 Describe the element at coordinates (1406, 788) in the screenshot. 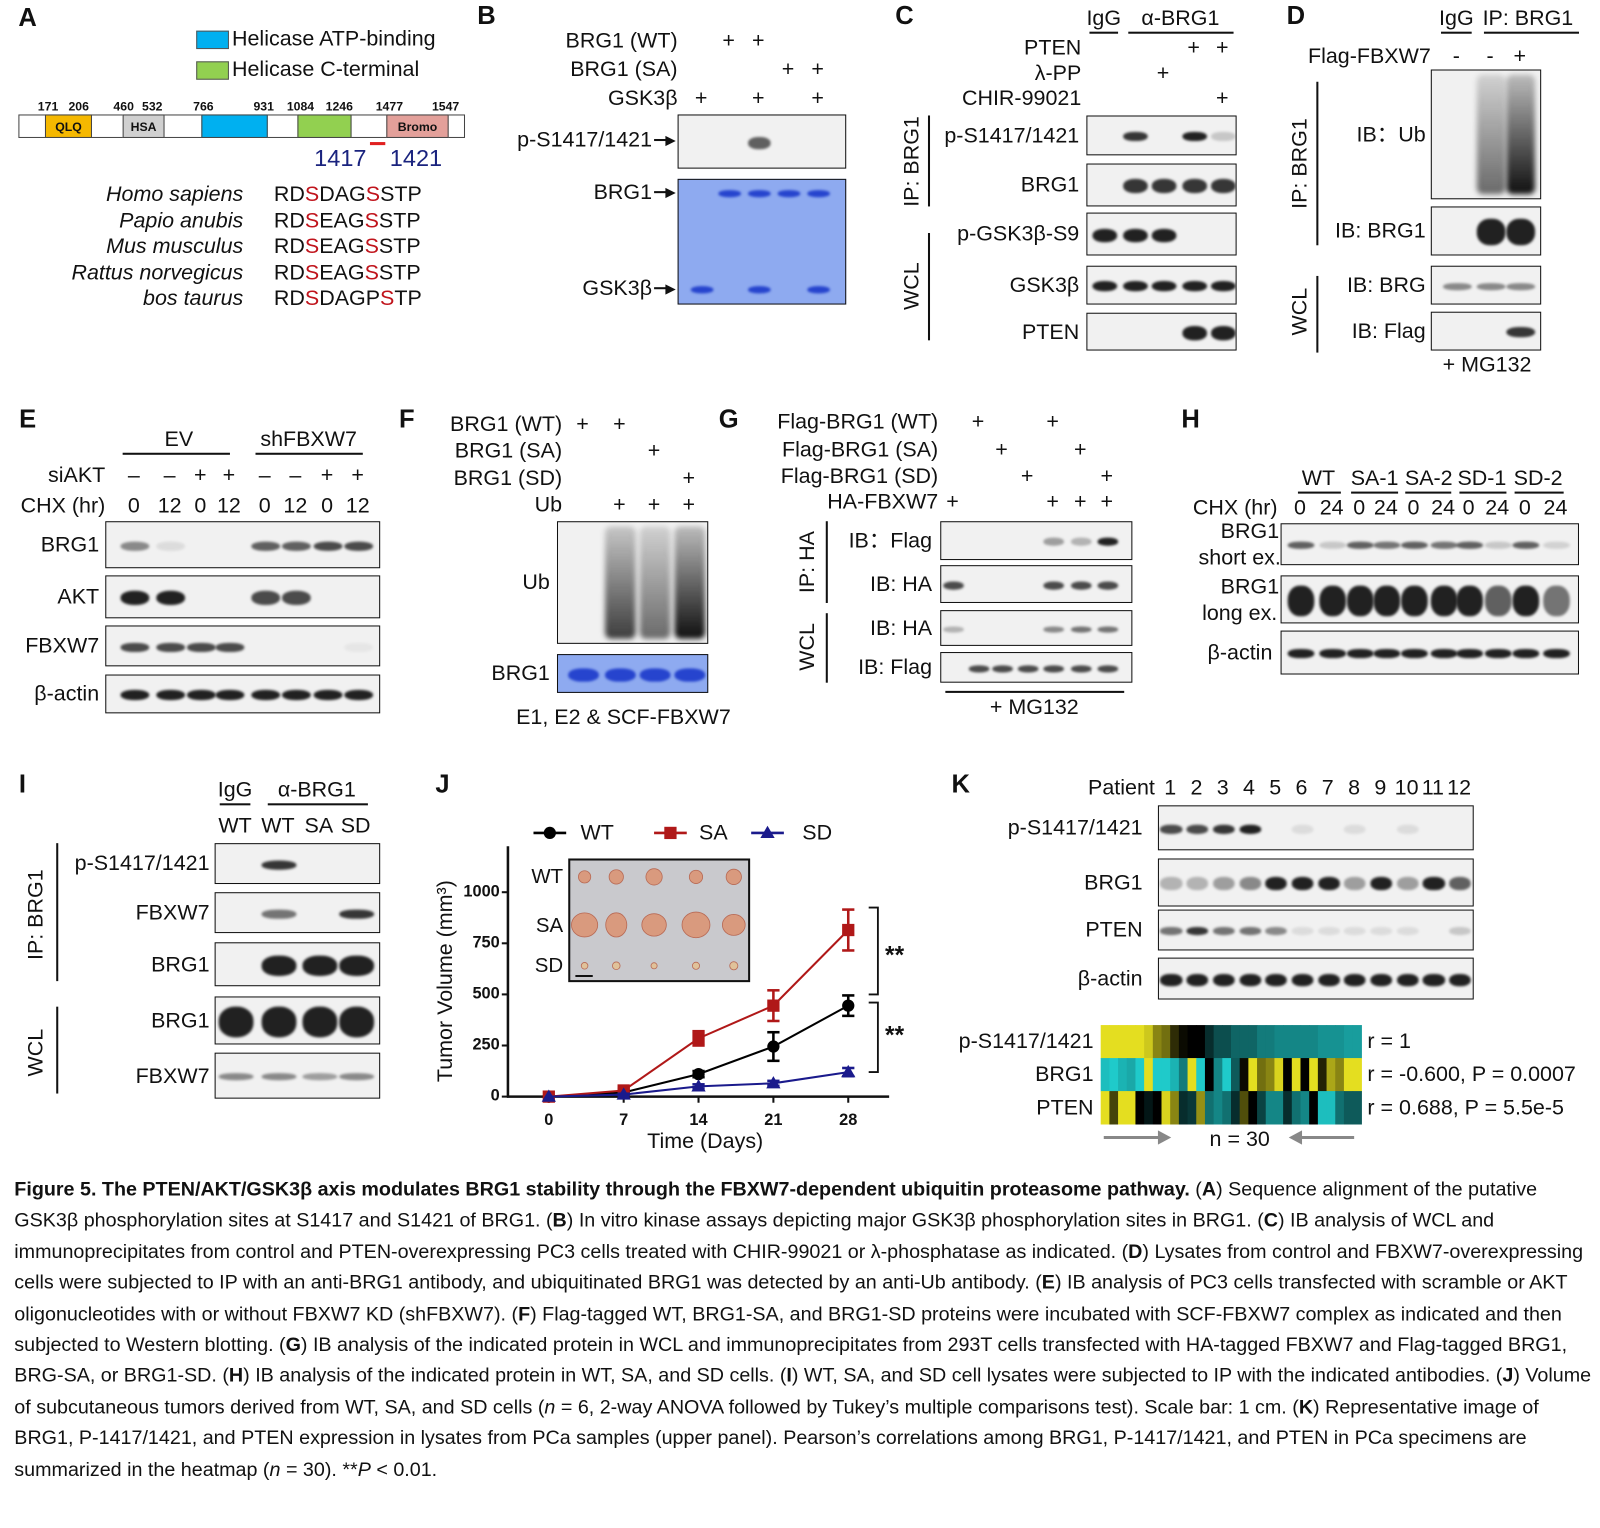

I see `lane-label: 10` at that location.